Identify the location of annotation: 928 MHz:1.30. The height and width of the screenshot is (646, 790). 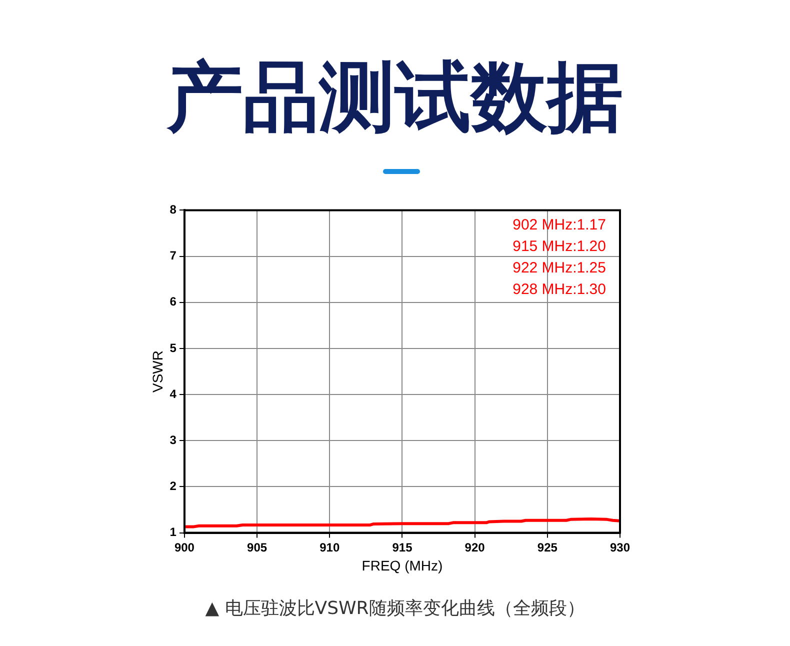
(559, 289).